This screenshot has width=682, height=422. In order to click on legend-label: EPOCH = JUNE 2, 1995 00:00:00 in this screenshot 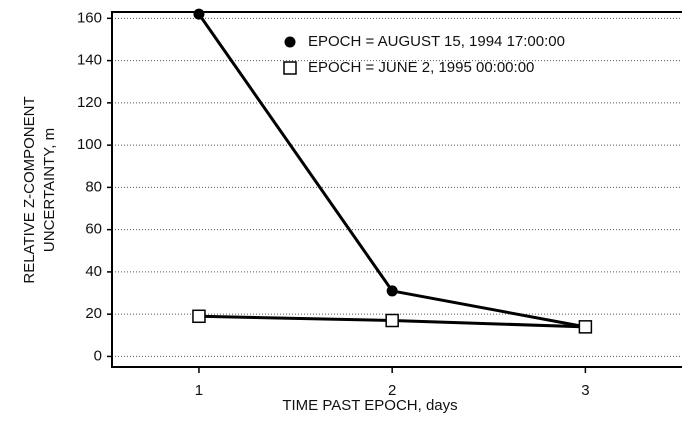, I will do `click(421, 67)`.